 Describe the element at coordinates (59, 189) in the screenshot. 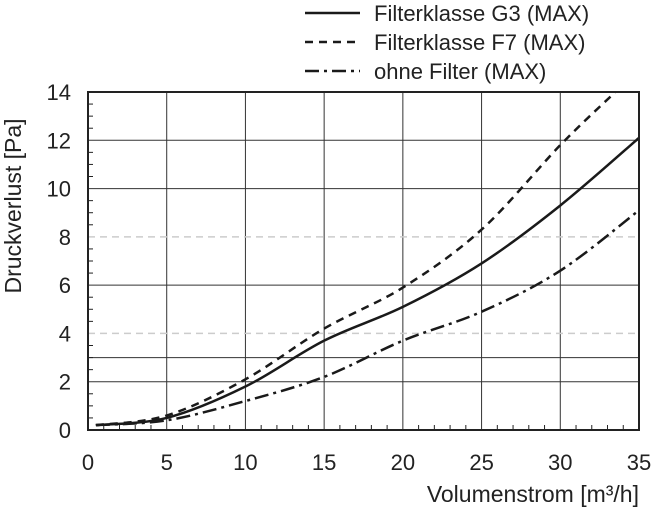

I see `y-tick-label: 10` at that location.